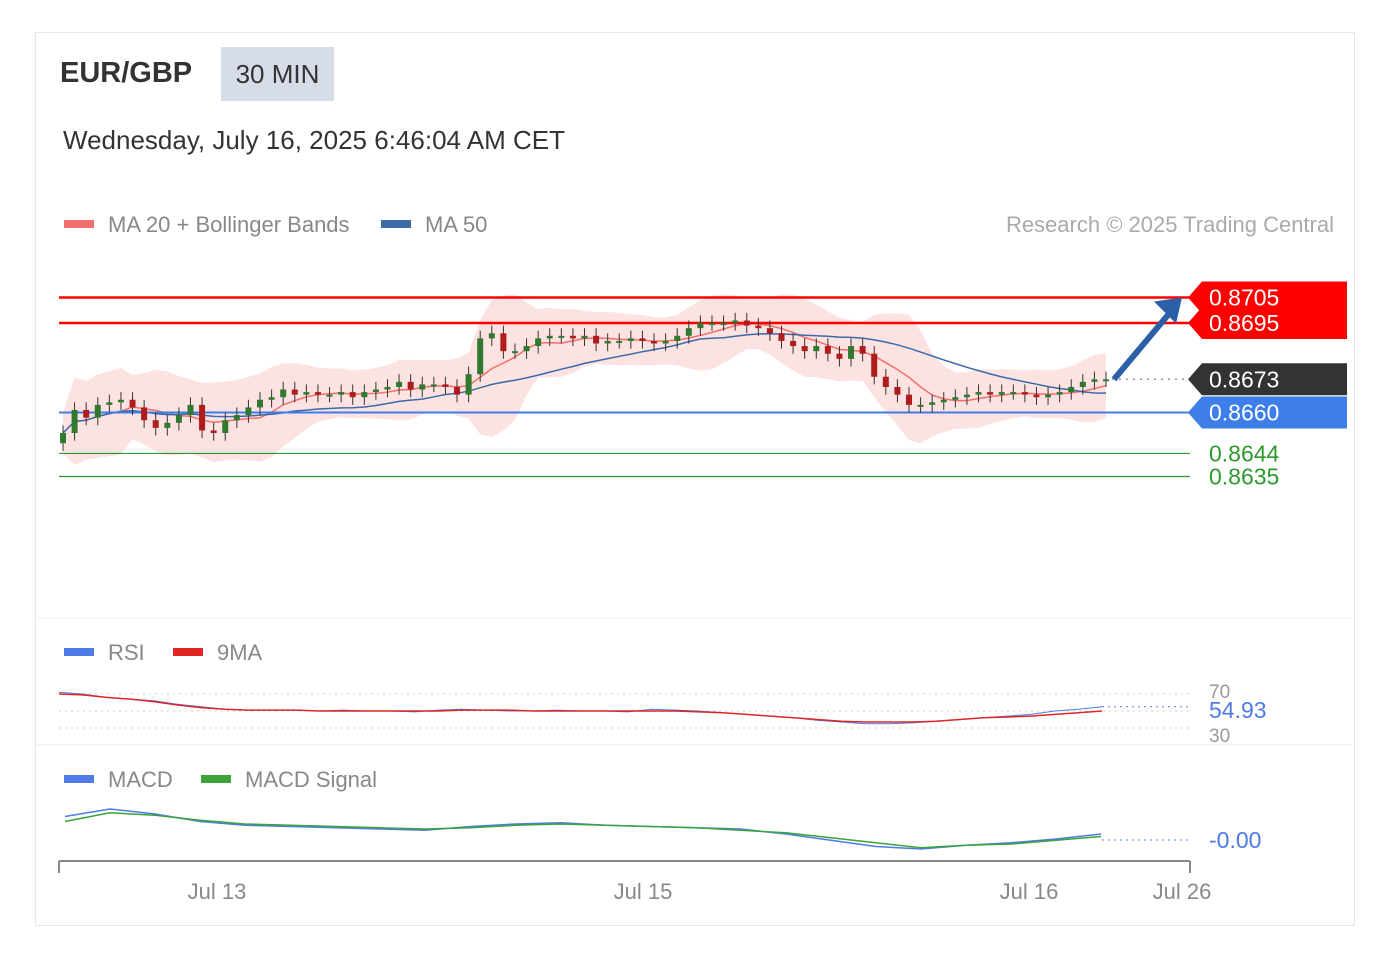 The height and width of the screenshot is (972, 1398). I want to click on timestamp: Wednesday, July 16, 2025 6:46:04 AM CET, so click(314, 140).